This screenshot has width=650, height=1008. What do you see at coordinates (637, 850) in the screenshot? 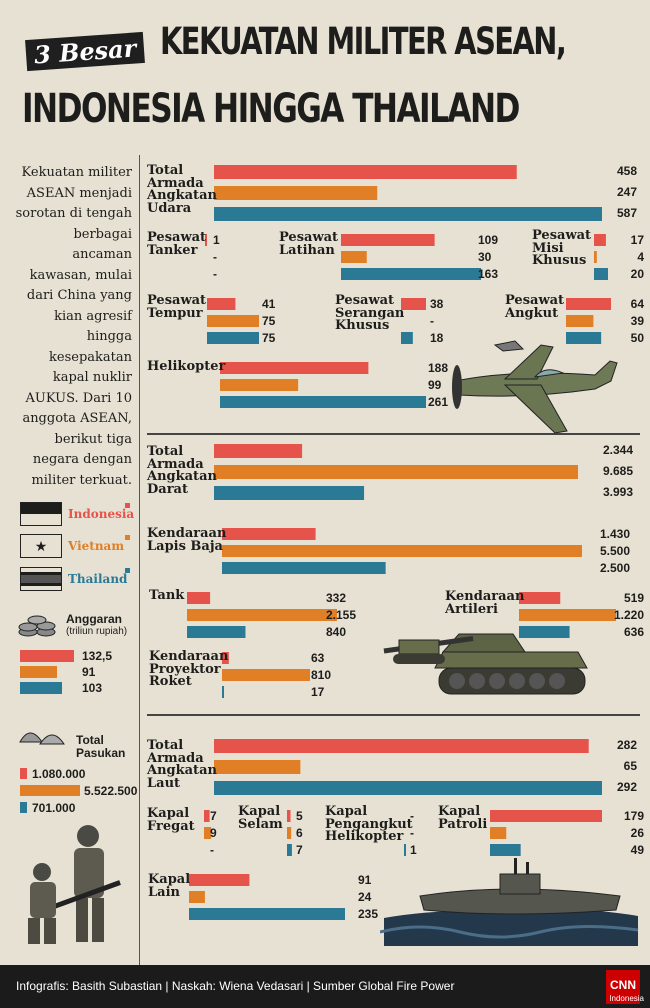
I see `value-label-thailand: 49` at bounding box center [637, 850].